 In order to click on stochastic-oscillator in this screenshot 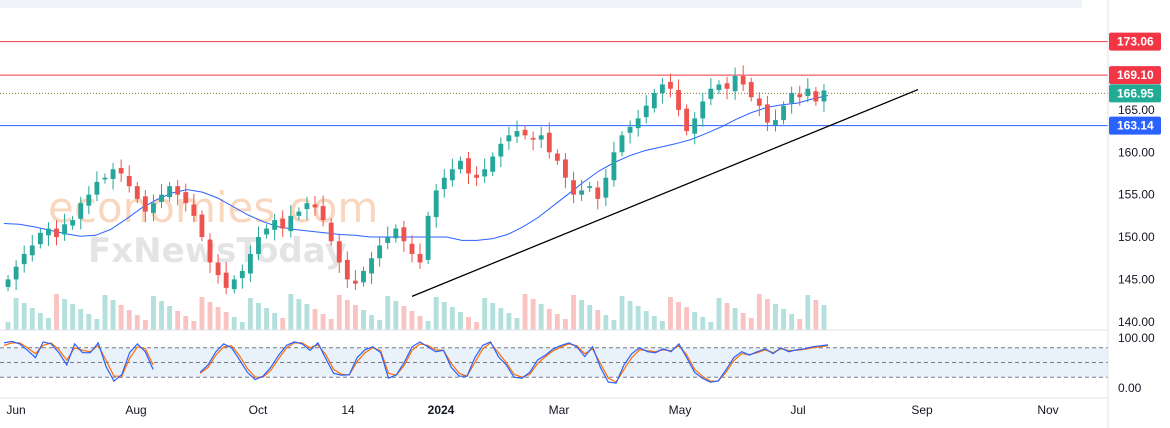, I will do `click(554, 362)`.